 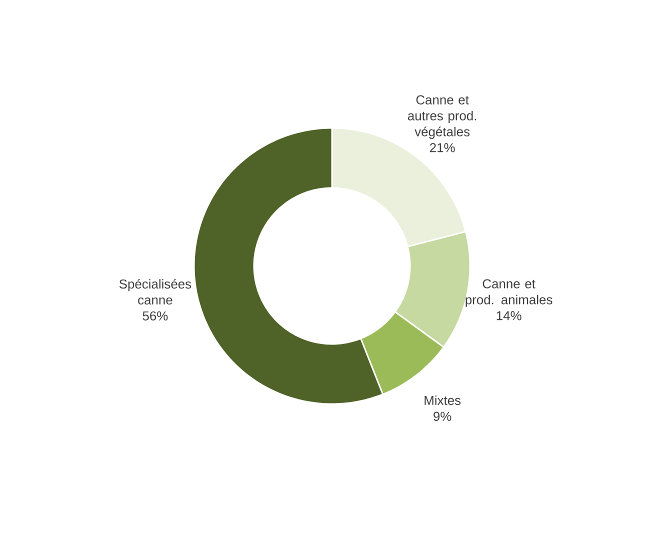 What do you see at coordinates (442, 400) in the screenshot?
I see `slice-label: Mixtes` at bounding box center [442, 400].